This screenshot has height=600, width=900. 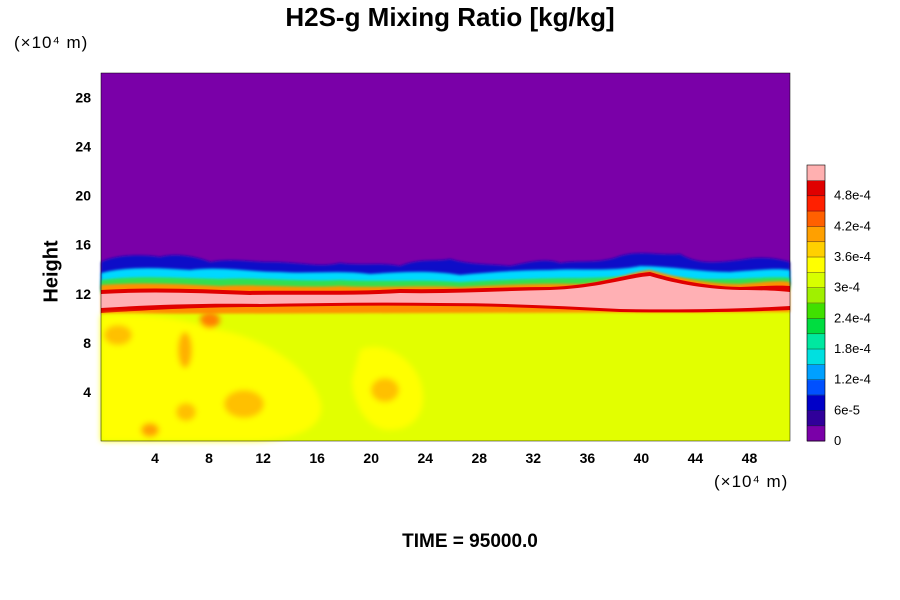 I want to click on colorbar-label: 4.2e-4, so click(x=852, y=225).